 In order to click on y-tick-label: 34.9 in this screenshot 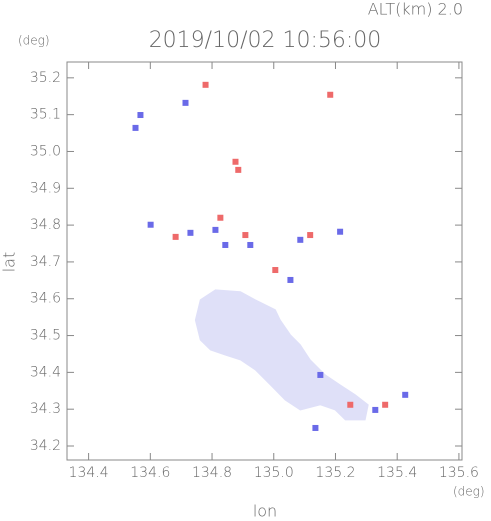, I will do `click(45, 188)`.